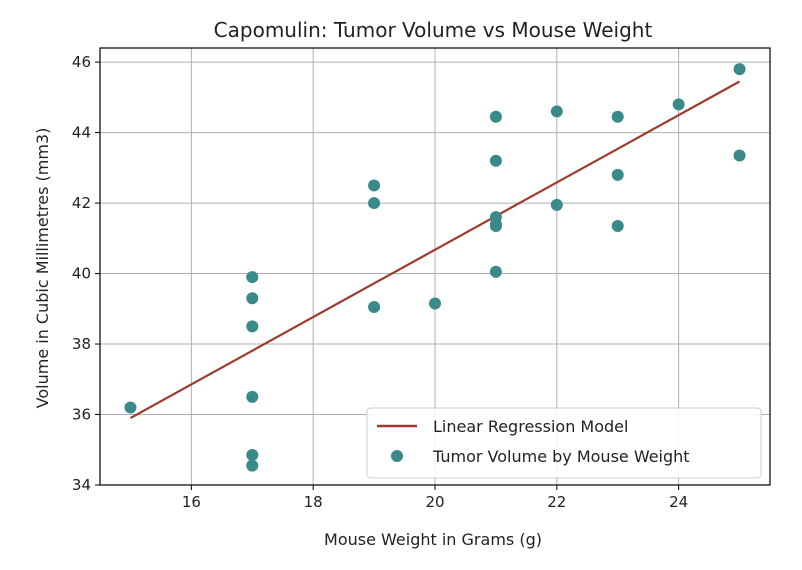 This screenshot has height=570, width=802. I want to click on y-axis-label: Volume in Cubic Millimetres (mm3), so click(42, 268).